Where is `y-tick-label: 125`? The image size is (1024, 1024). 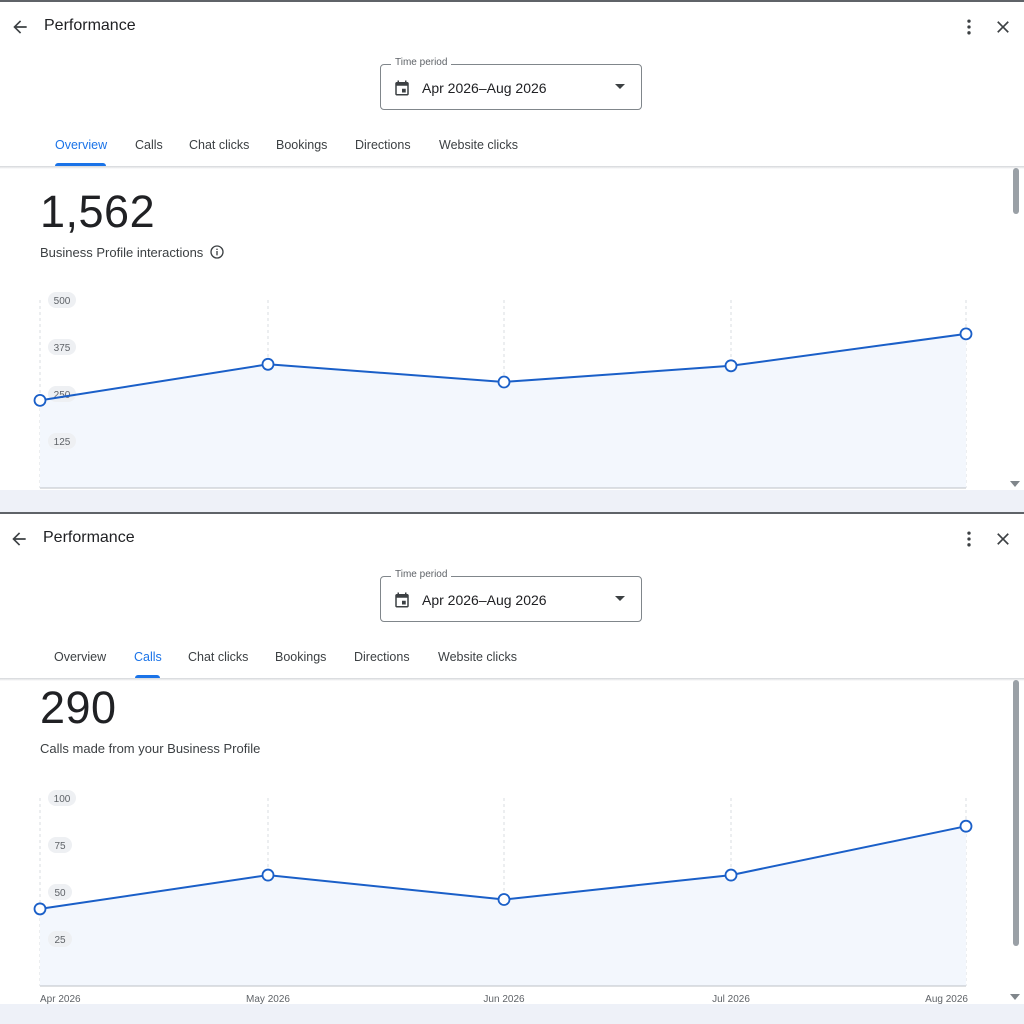
y-tick-label: 125 is located at coordinates (62, 442).